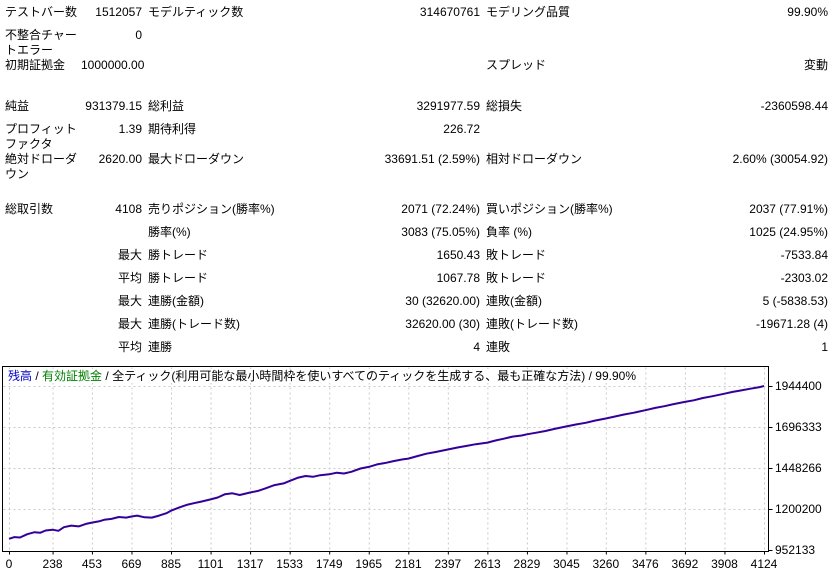  I want to click on stat-value: 314670761, so click(449, 12).